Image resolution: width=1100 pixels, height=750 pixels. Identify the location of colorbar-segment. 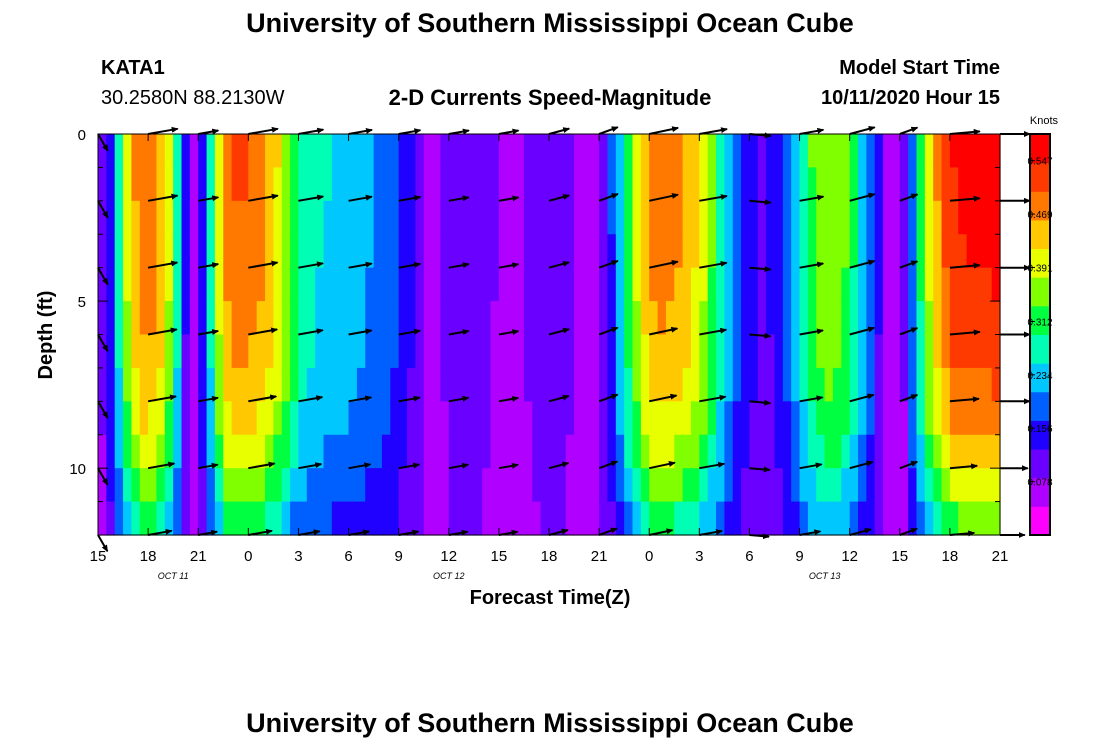
(1040, 378).